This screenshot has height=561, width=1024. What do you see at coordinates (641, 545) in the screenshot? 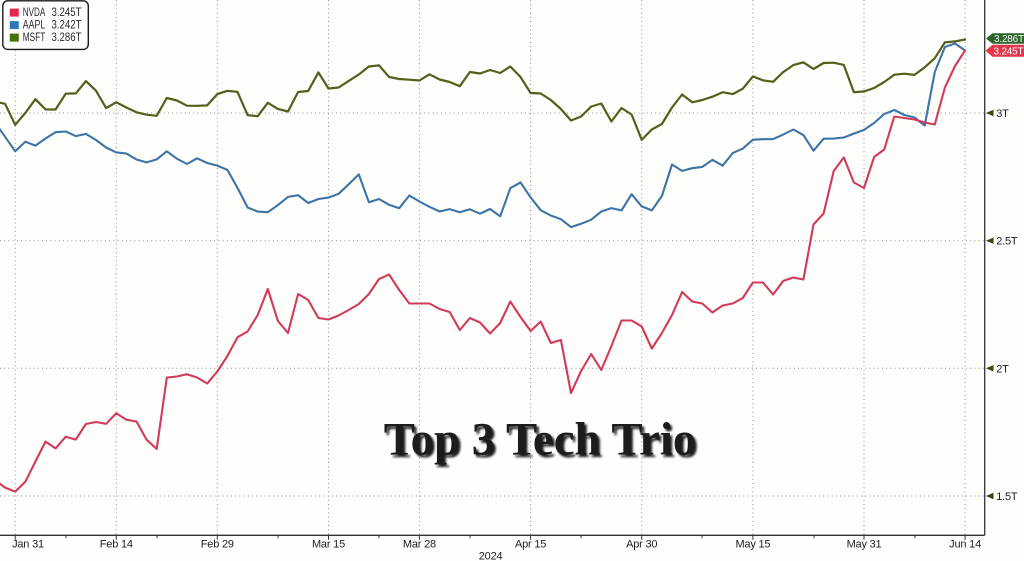
I see `svg-text: Apr 30` at bounding box center [641, 545].